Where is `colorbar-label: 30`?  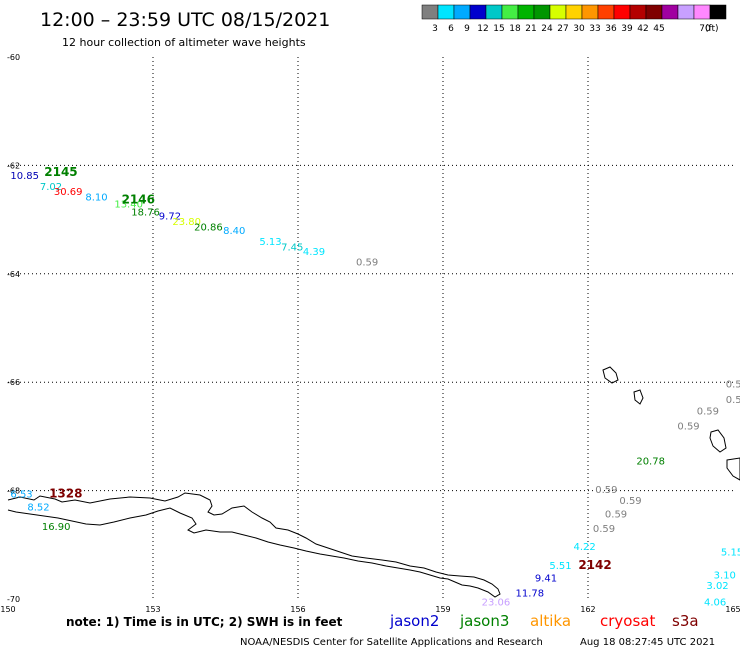 colorbar-label: 30 is located at coordinates (579, 29).